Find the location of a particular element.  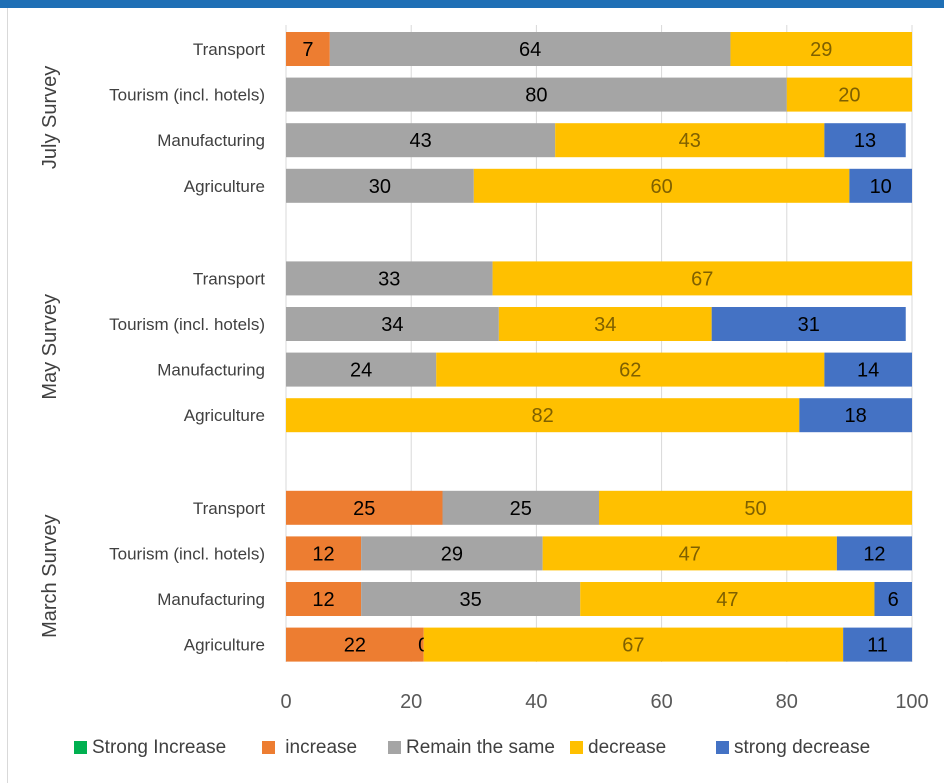

data-label: 64 is located at coordinates (530, 50).